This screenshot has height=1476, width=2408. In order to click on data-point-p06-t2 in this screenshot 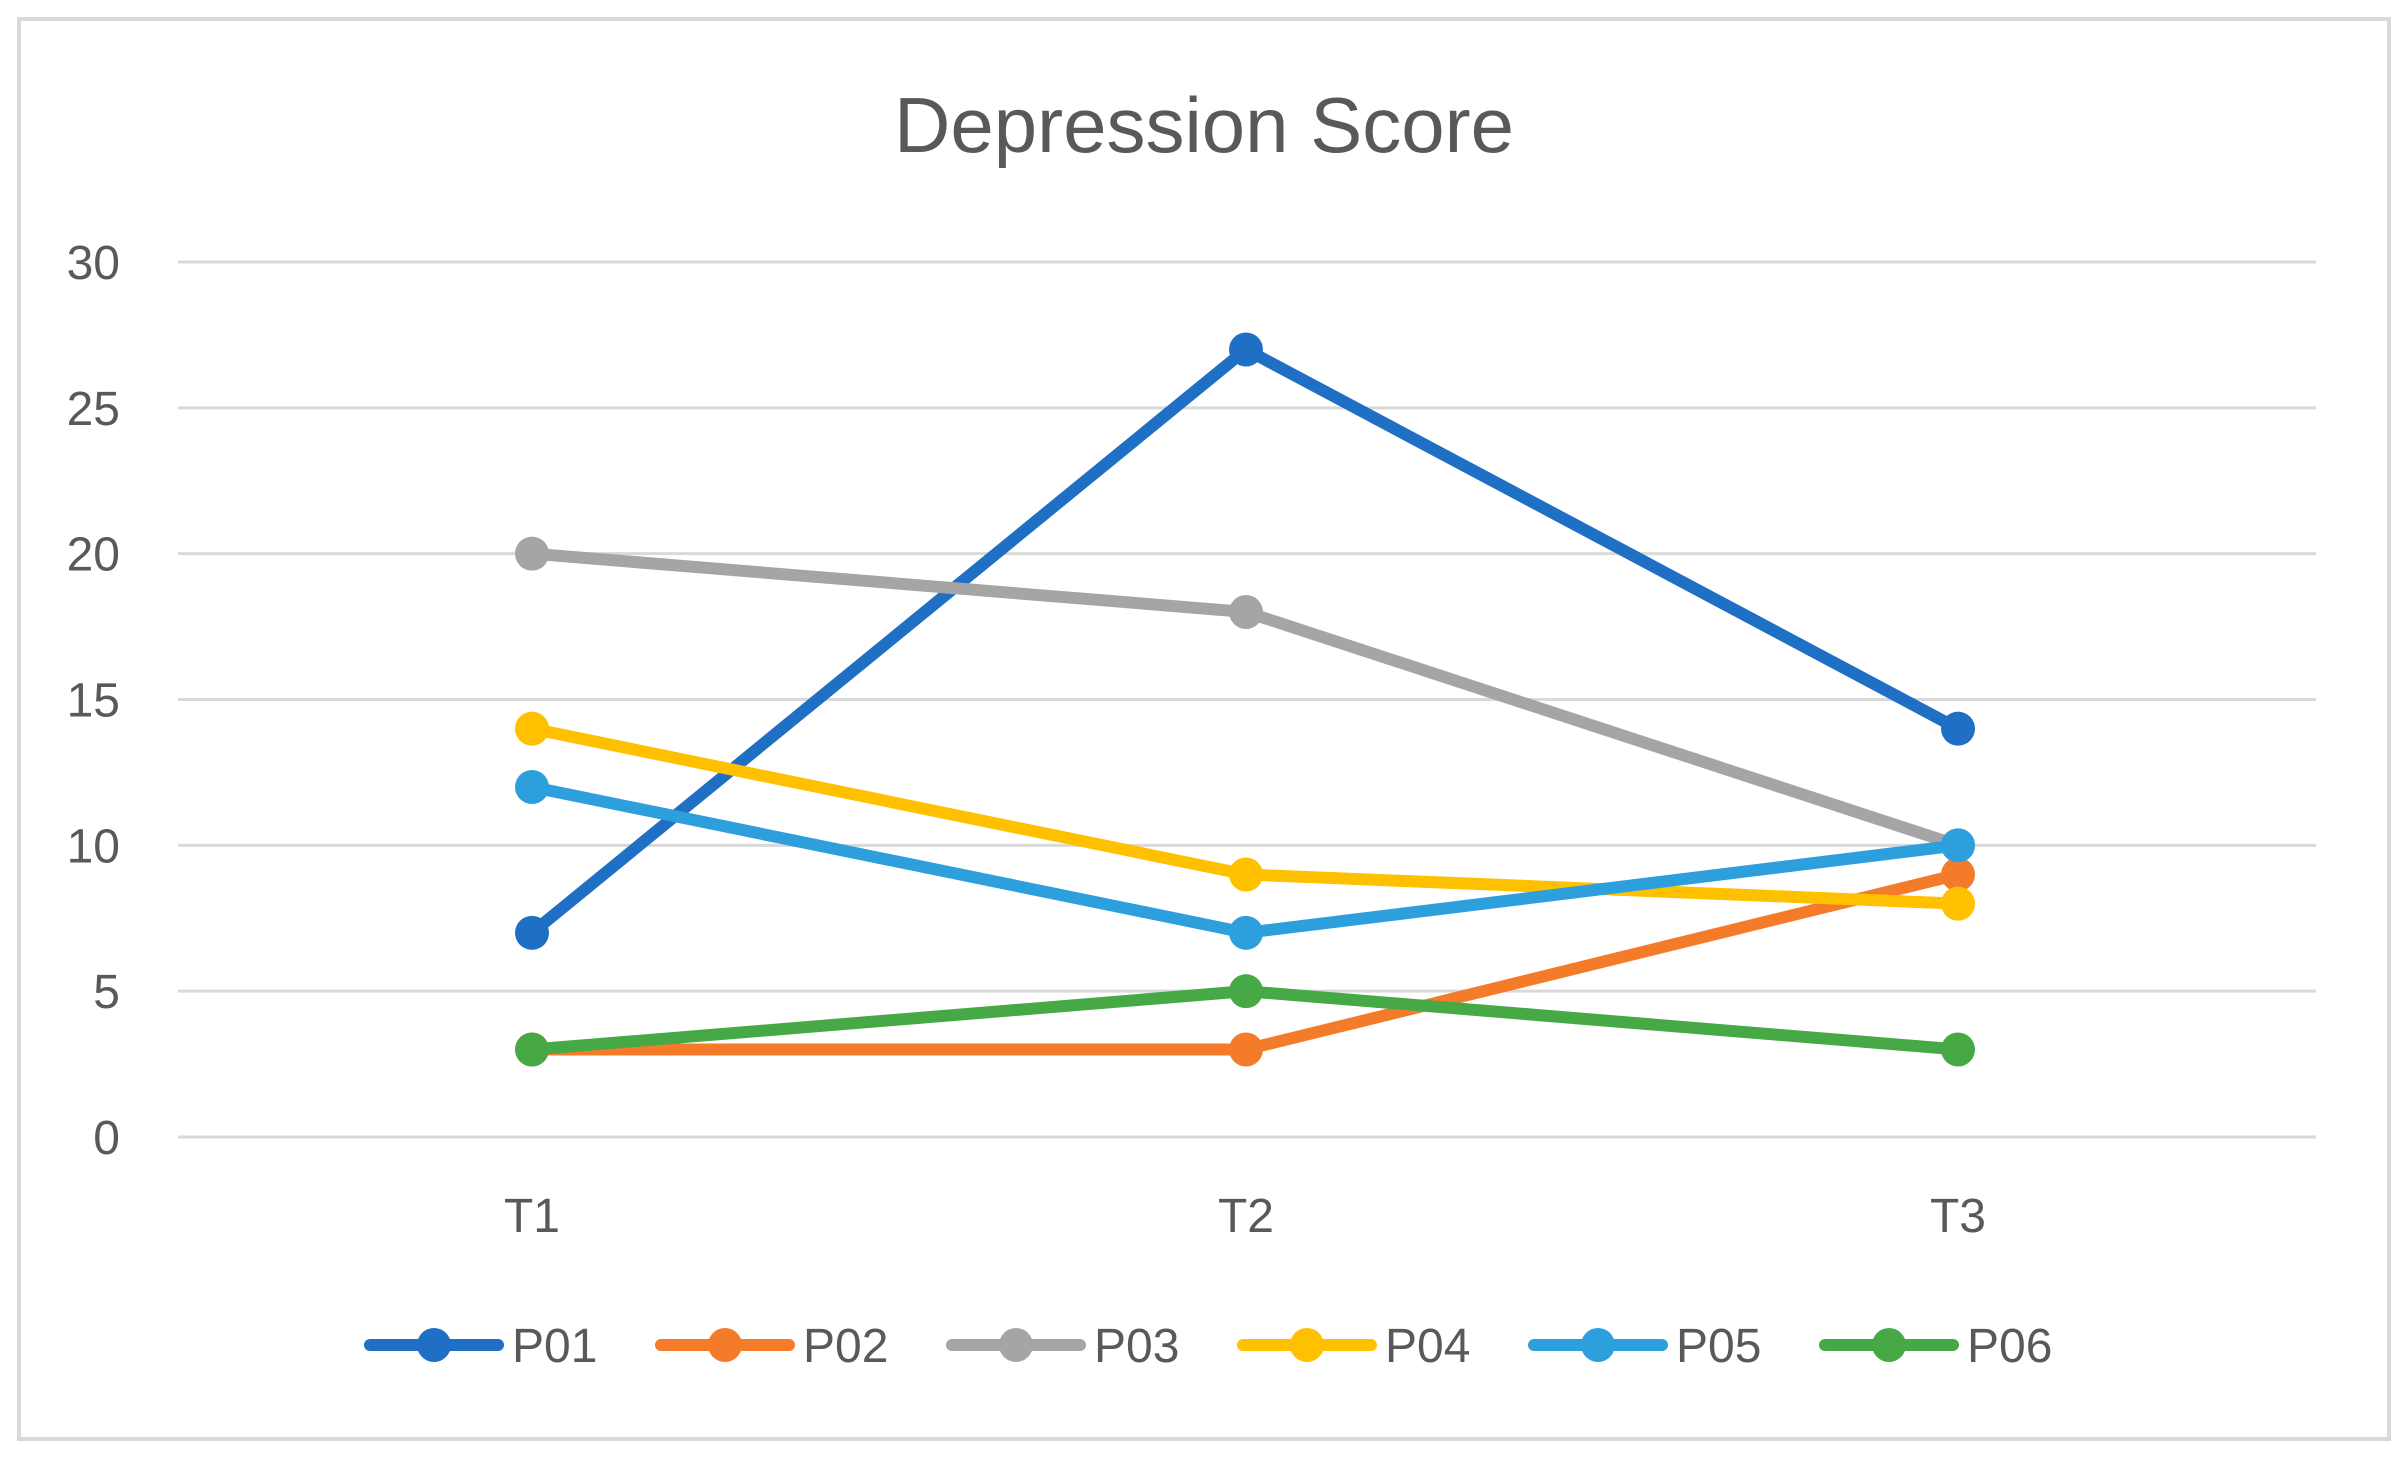, I will do `click(1246, 991)`.